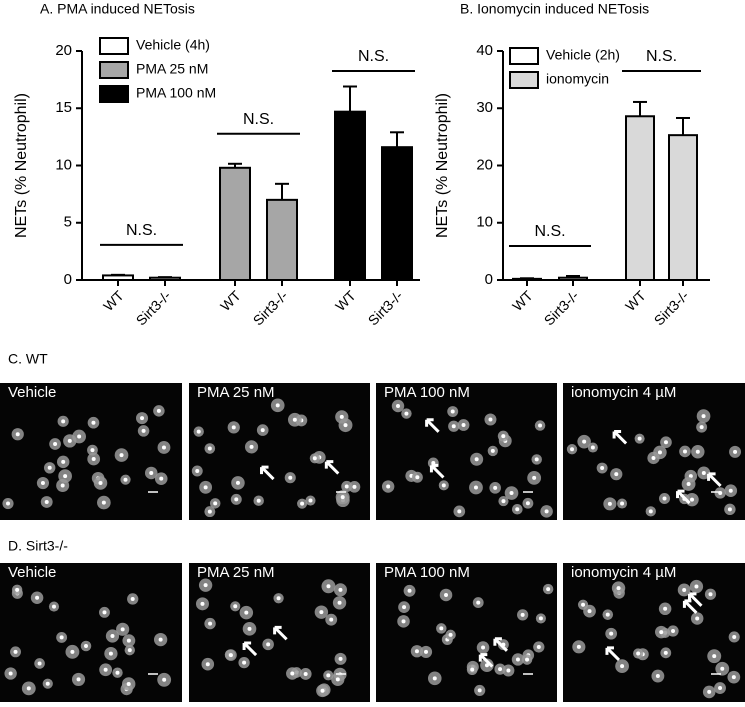  Describe the element at coordinates (173, 45) in the screenshot. I see `legend-label: Vehicle (4h)` at that location.